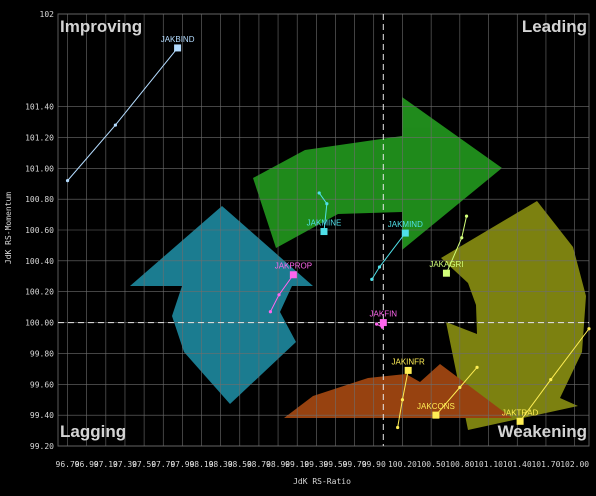 The width and height of the screenshot is (596, 496). I want to click on series-jakmind: JAKMIND, so click(396, 250).